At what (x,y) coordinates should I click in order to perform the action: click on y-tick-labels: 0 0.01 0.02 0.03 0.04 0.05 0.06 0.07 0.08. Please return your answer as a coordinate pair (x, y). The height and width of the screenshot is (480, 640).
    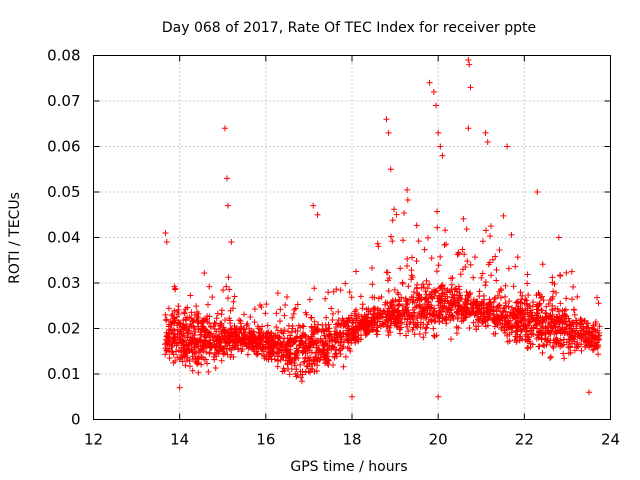
    Looking at the image, I should click on (63, 238).